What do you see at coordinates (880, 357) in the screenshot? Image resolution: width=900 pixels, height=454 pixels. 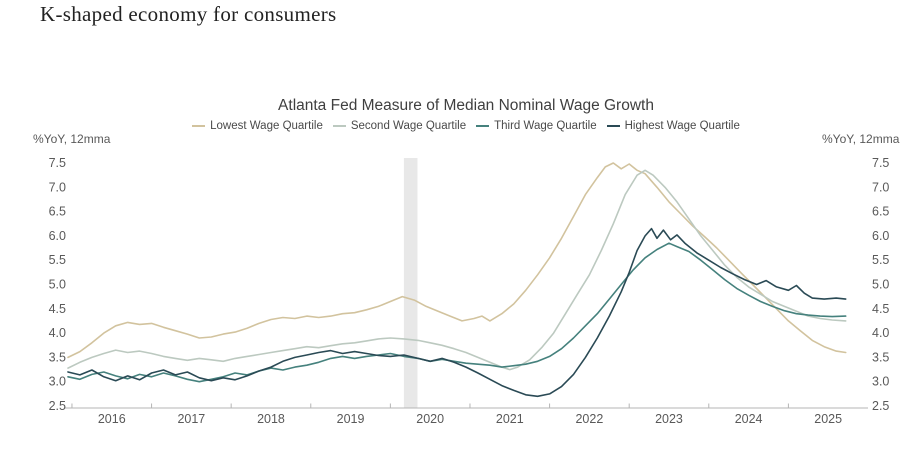 I see `y-tick-label-right-3.5: 3.5` at bounding box center [880, 357].